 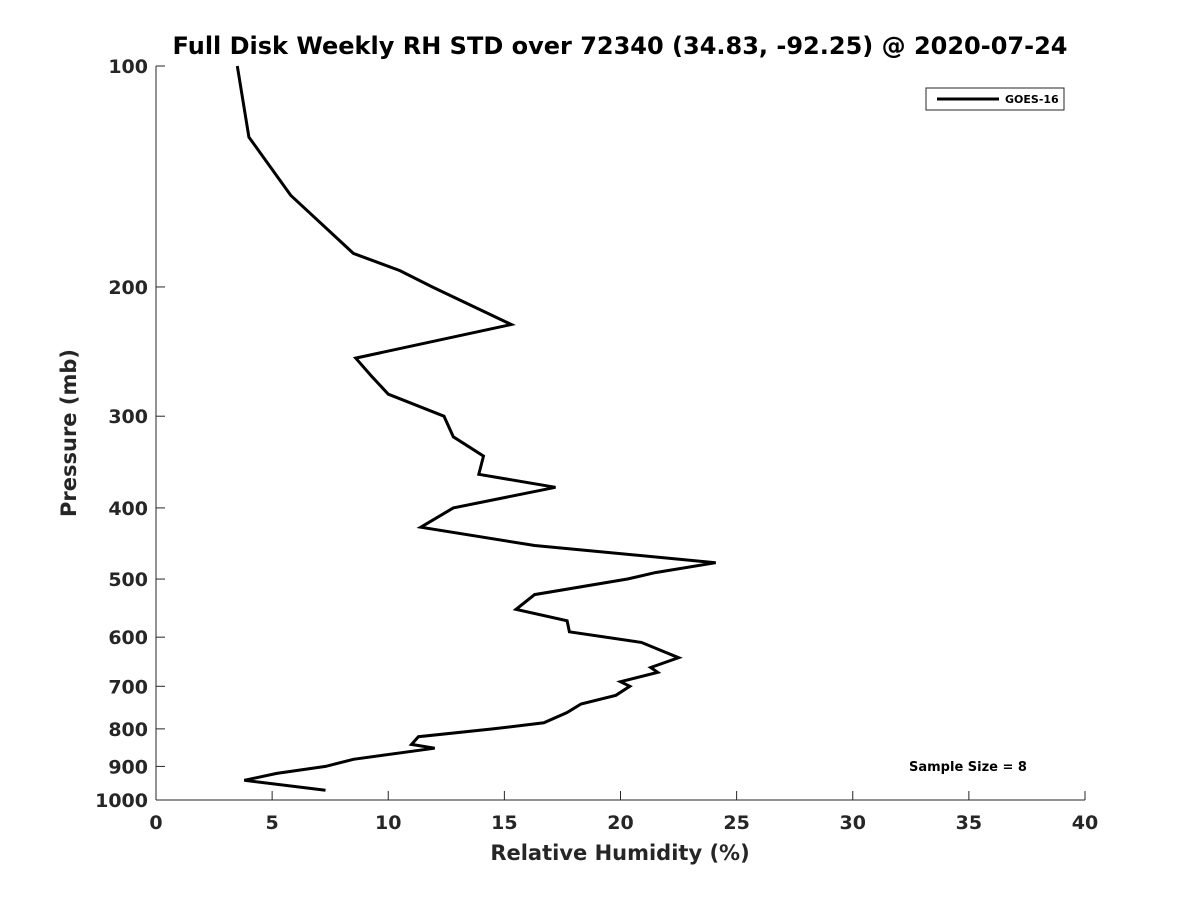 What do you see at coordinates (853, 823) in the screenshot?
I see `x-tick-label: 30` at bounding box center [853, 823].